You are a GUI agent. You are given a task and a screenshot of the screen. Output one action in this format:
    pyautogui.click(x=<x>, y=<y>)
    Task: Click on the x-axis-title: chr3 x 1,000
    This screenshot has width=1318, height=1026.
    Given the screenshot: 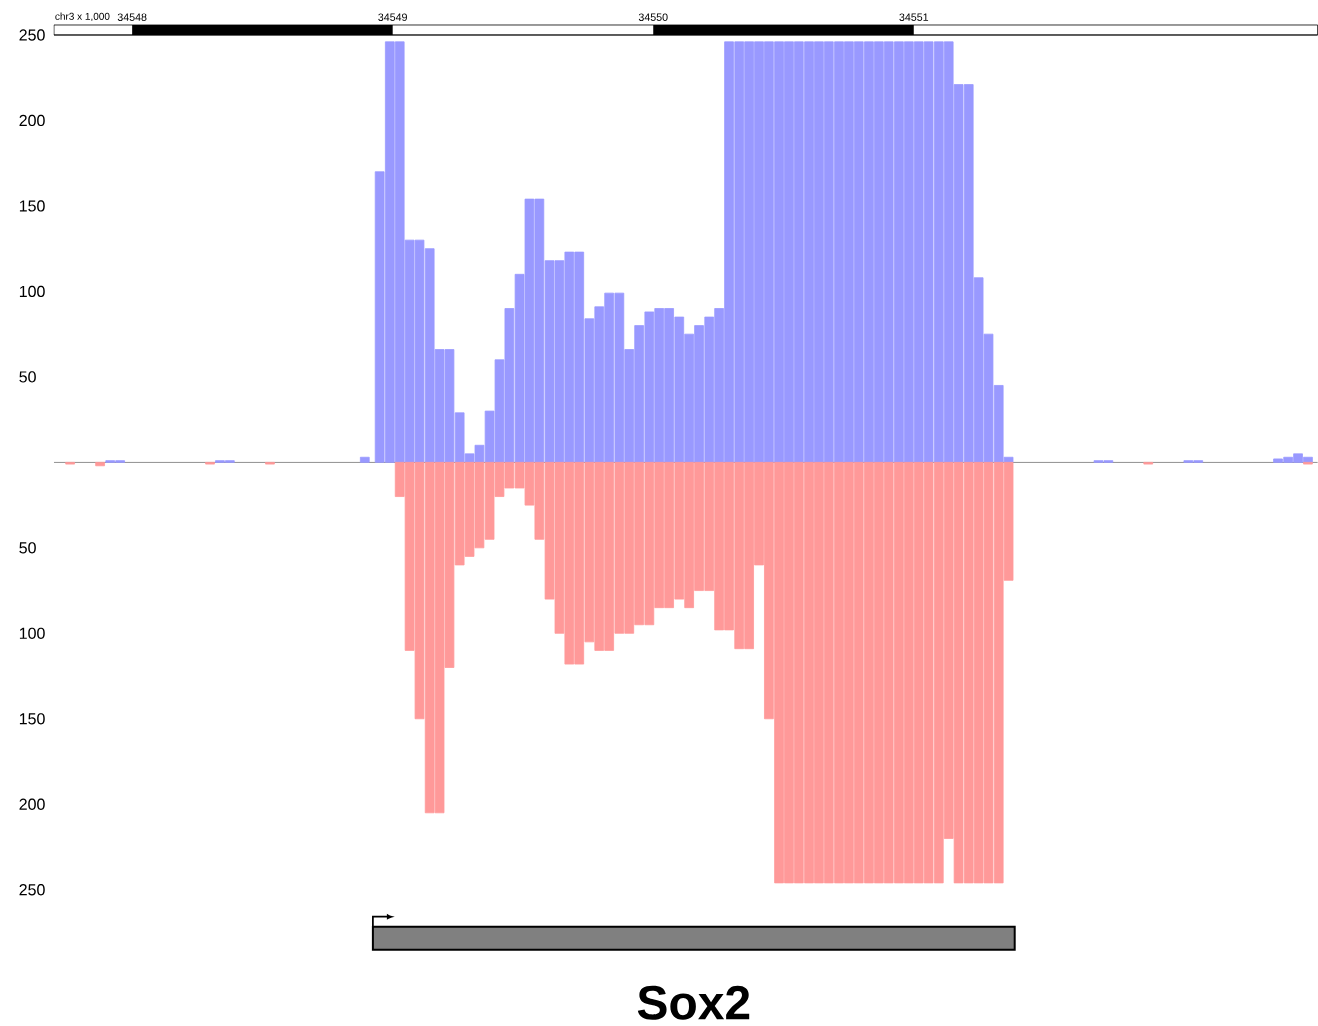 What is the action you would take?
    pyautogui.click(x=82, y=17)
    